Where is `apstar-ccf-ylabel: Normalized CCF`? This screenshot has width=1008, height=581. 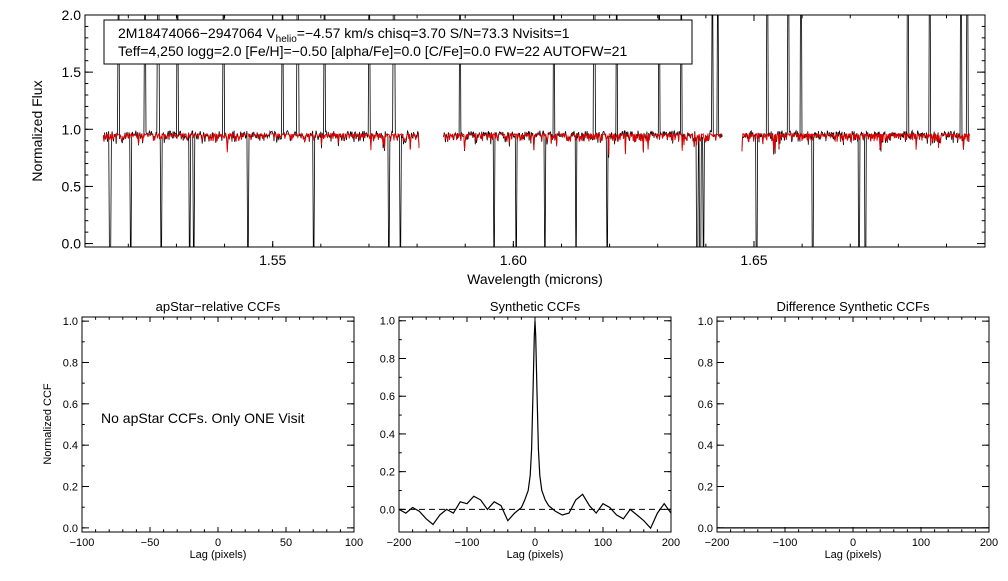 apstar-ccf-ylabel: Normalized CCF is located at coordinates (48, 424).